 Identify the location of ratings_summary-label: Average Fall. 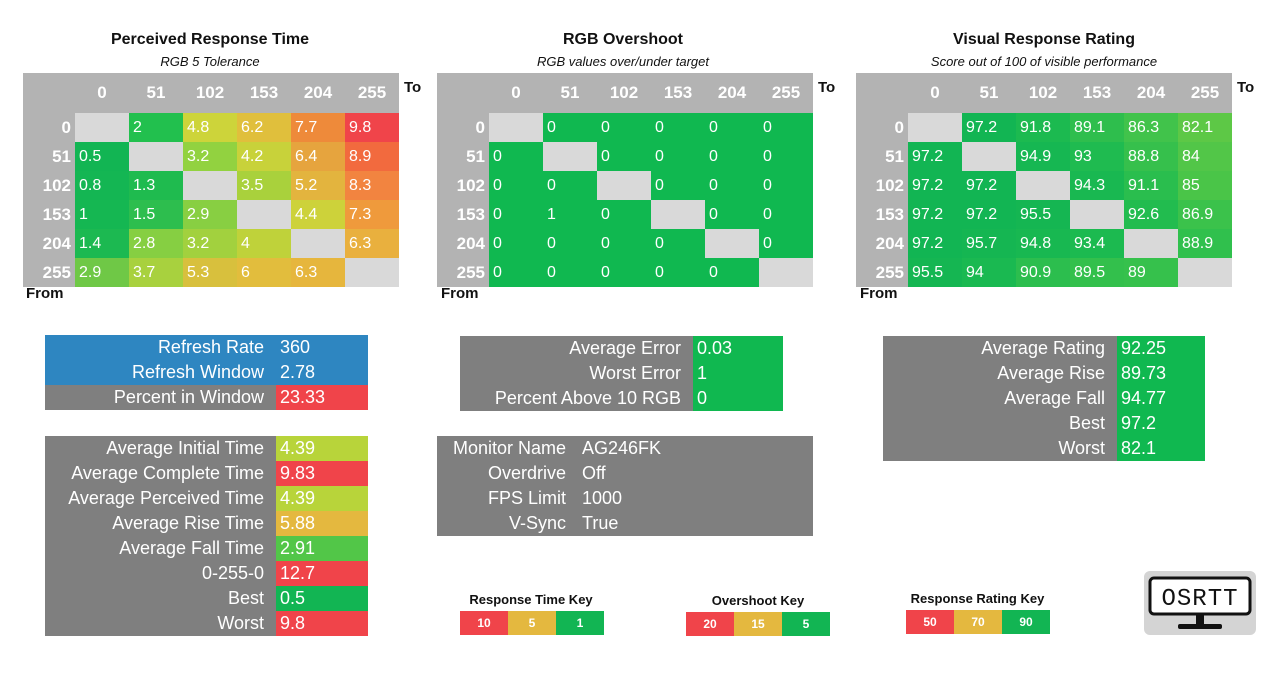
(1000, 398).